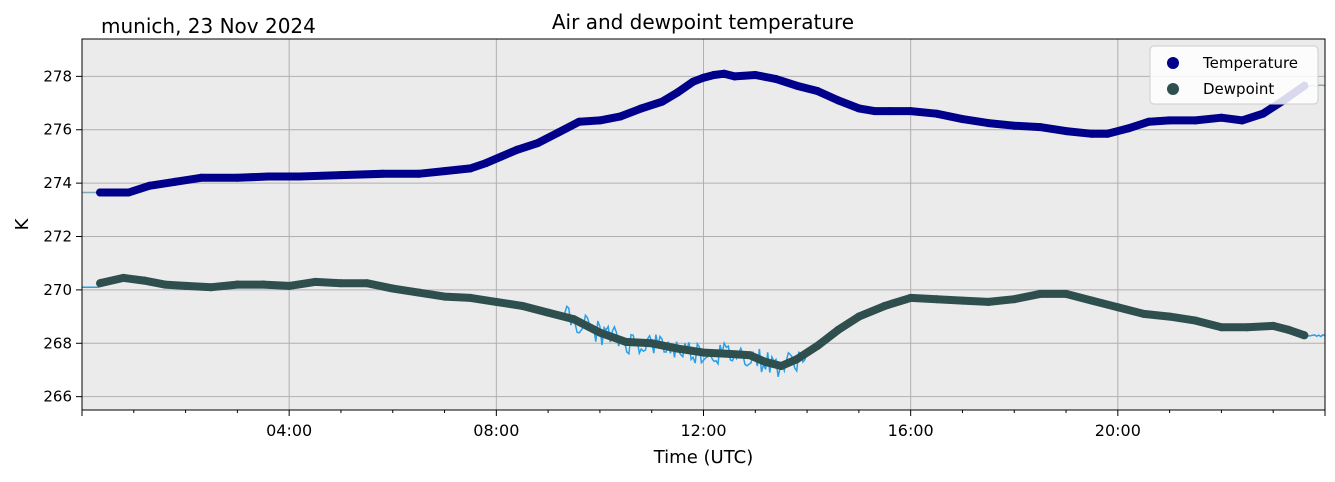 The image size is (1335, 482). Describe the element at coordinates (57, 76) in the screenshot. I see `y-tick-label: 278` at that location.